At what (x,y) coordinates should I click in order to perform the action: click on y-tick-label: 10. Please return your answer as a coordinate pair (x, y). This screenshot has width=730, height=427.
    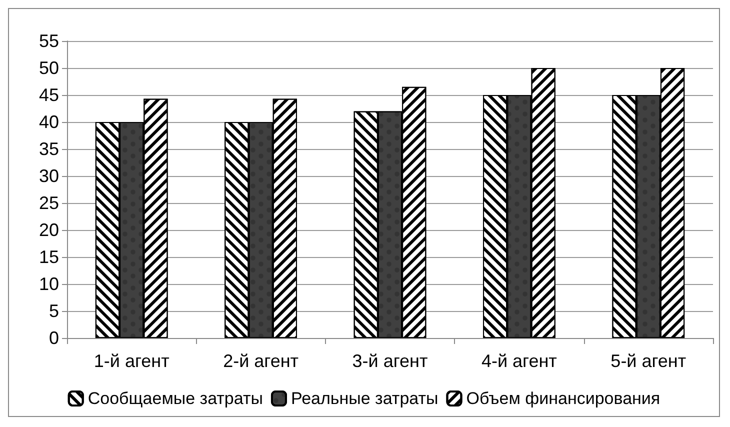
    Looking at the image, I should click on (48, 284).